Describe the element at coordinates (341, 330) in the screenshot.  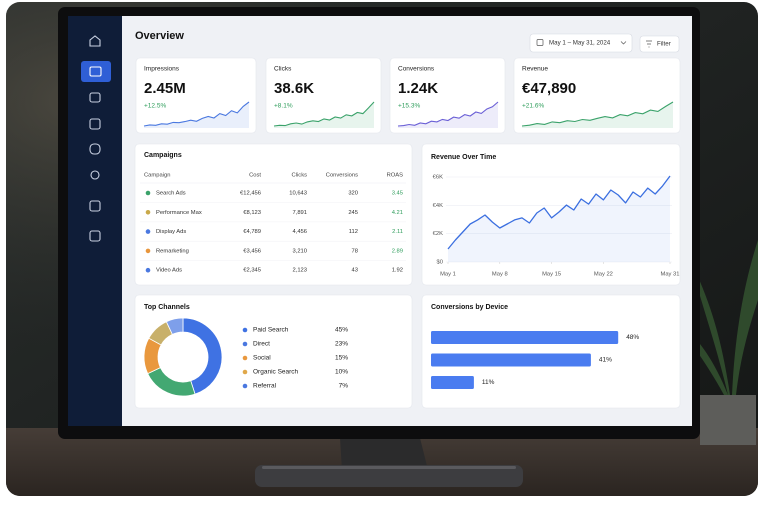
I see `legend-value: 45%` at that location.